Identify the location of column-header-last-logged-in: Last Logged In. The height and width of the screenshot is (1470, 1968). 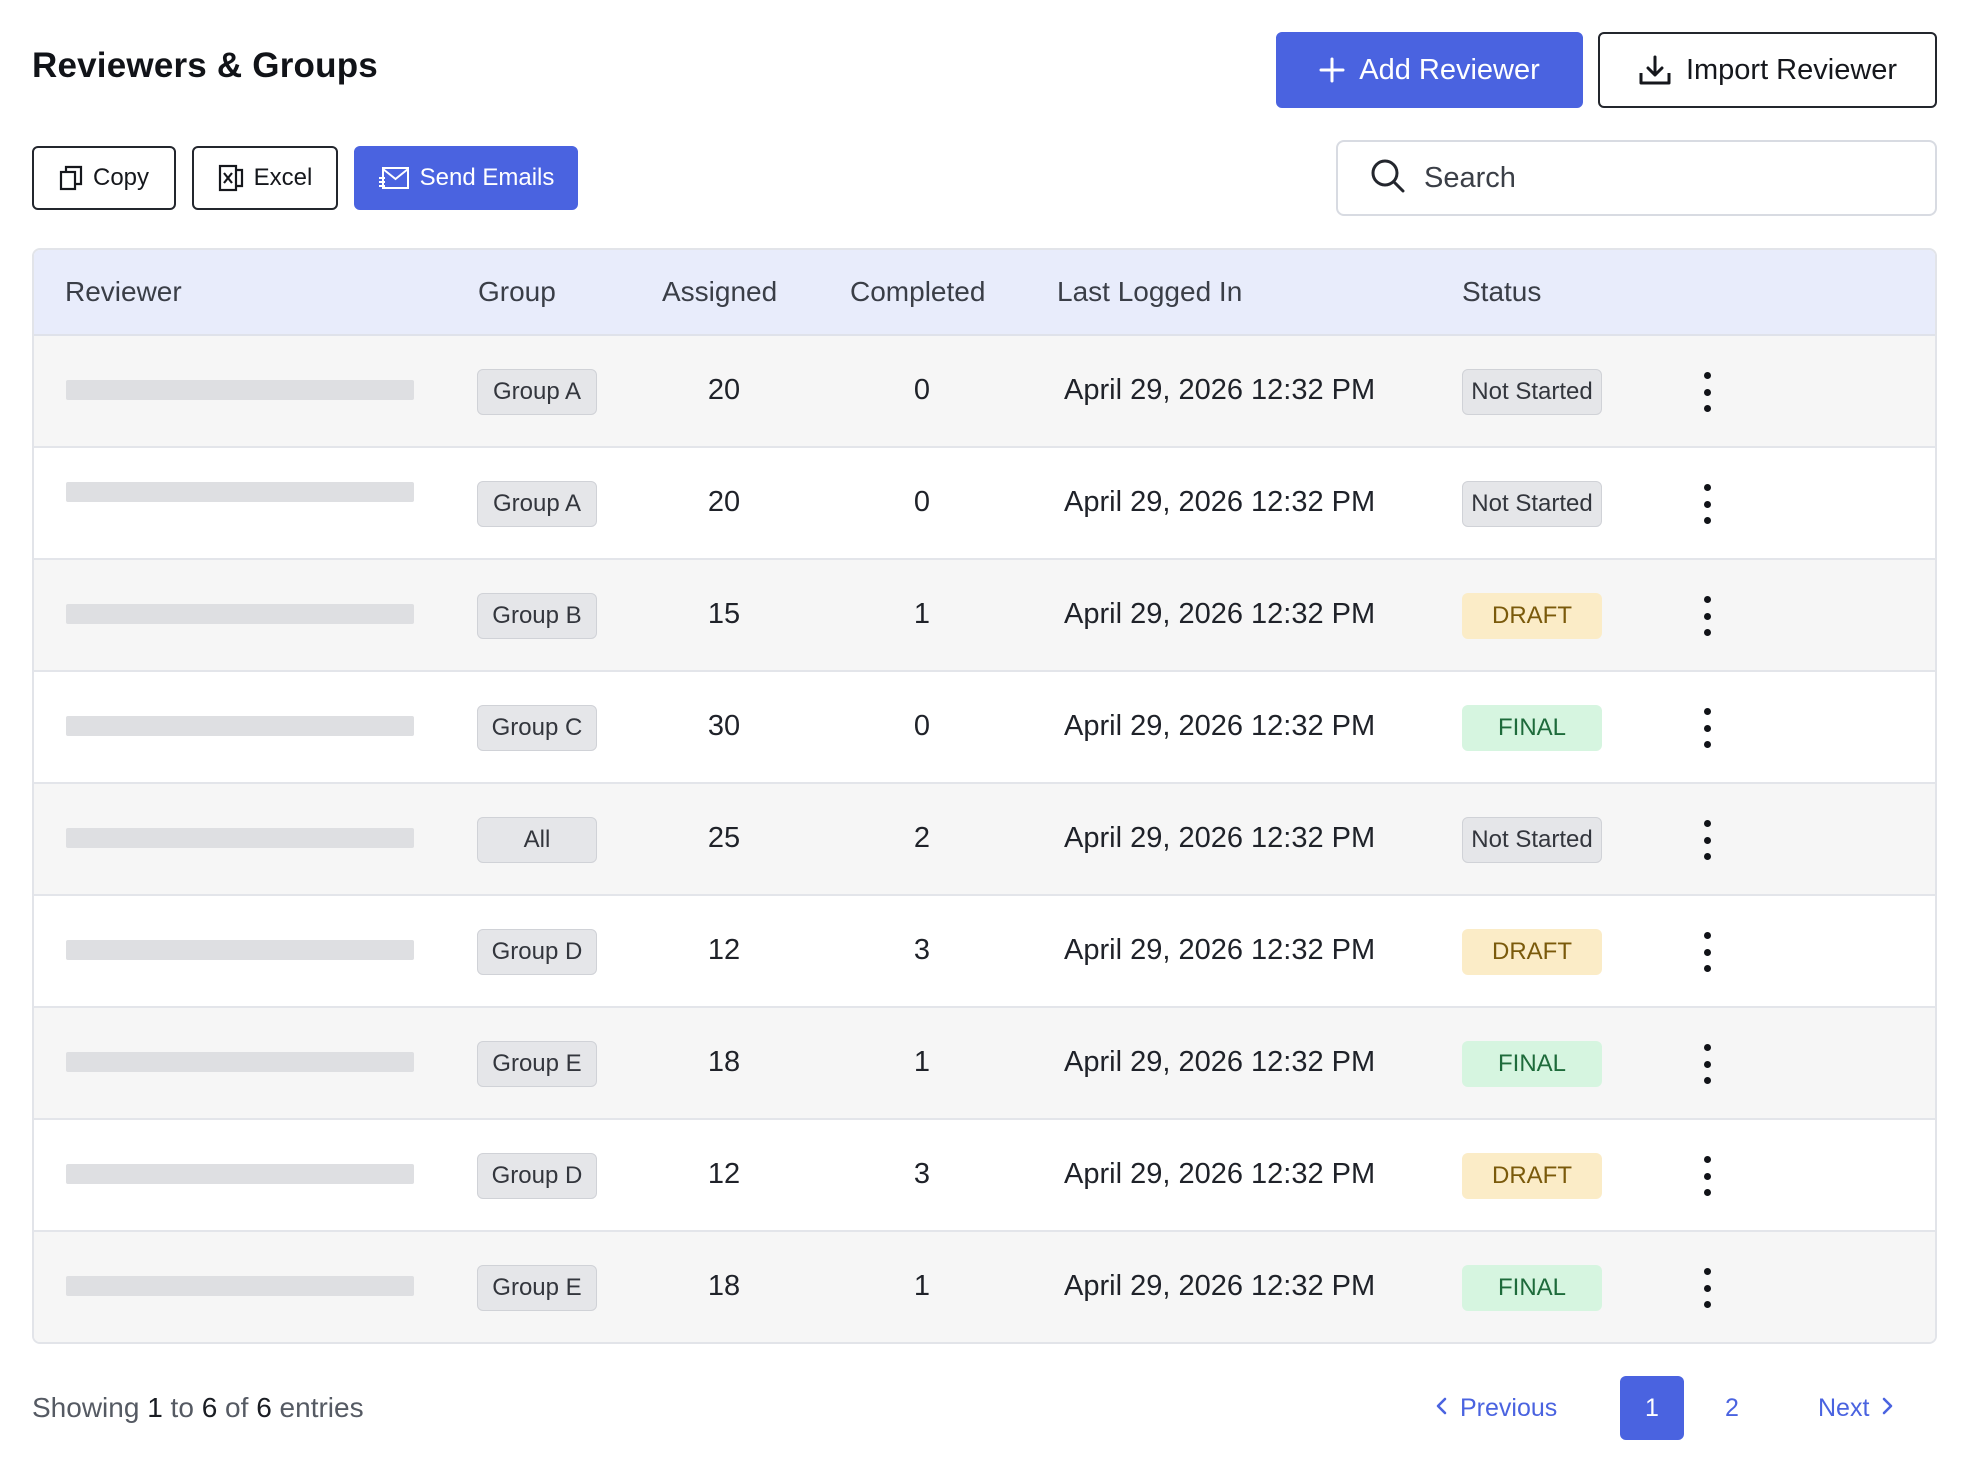
(1150, 291).